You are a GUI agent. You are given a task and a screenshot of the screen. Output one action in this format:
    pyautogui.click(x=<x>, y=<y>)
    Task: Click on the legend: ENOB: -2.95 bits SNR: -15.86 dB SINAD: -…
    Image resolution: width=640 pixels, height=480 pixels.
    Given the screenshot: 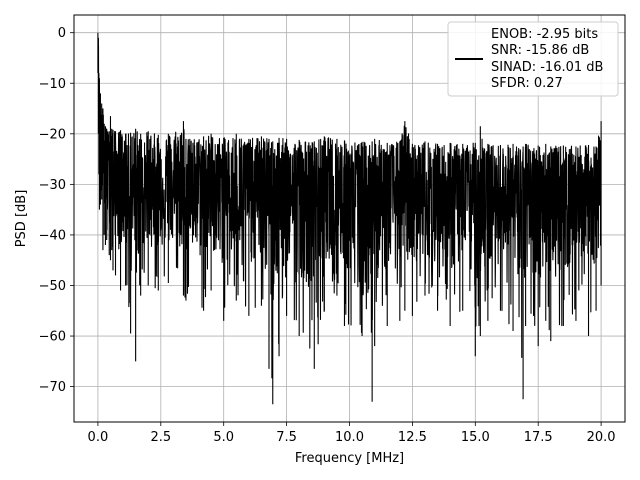 What is the action you would take?
    pyautogui.click(x=533, y=59)
    